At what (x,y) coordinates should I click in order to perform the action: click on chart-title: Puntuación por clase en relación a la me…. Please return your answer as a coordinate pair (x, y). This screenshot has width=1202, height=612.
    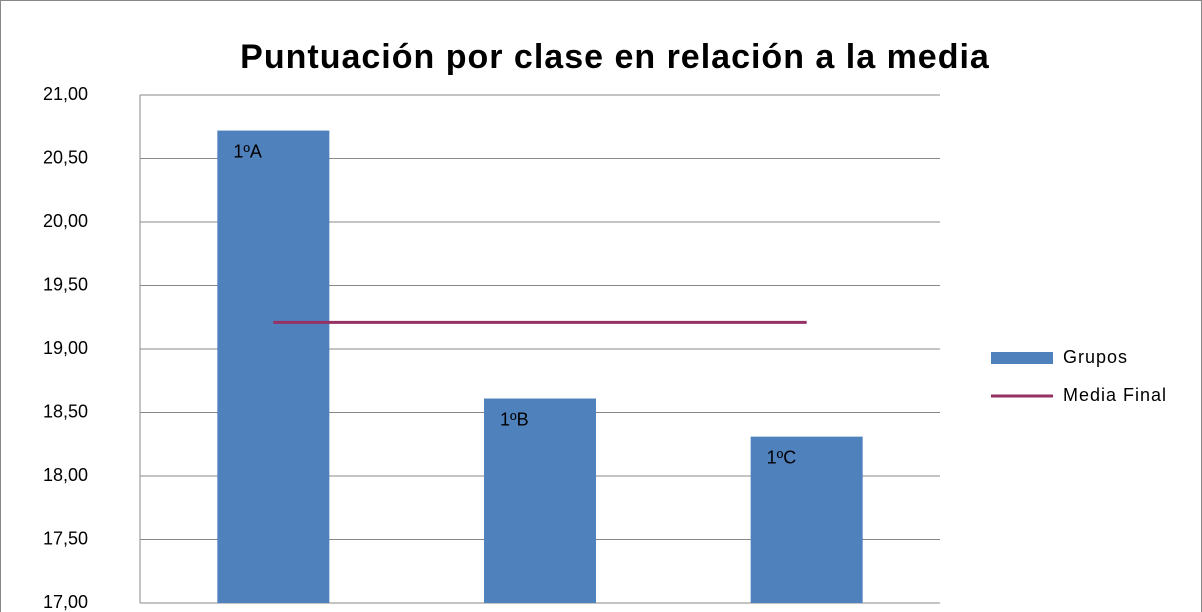
    Looking at the image, I should click on (615, 57).